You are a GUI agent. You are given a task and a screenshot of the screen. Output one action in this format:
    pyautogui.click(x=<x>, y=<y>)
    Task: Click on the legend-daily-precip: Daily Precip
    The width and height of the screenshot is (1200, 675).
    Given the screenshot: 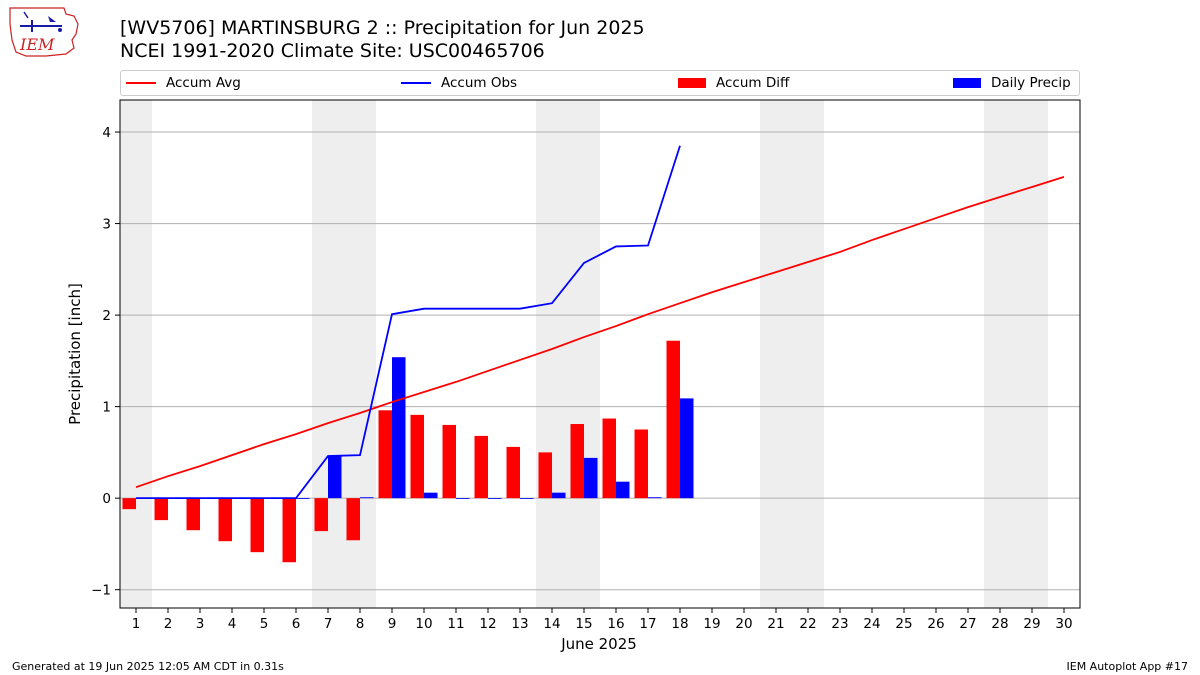 What is the action you would take?
    pyautogui.click(x=1012, y=83)
    